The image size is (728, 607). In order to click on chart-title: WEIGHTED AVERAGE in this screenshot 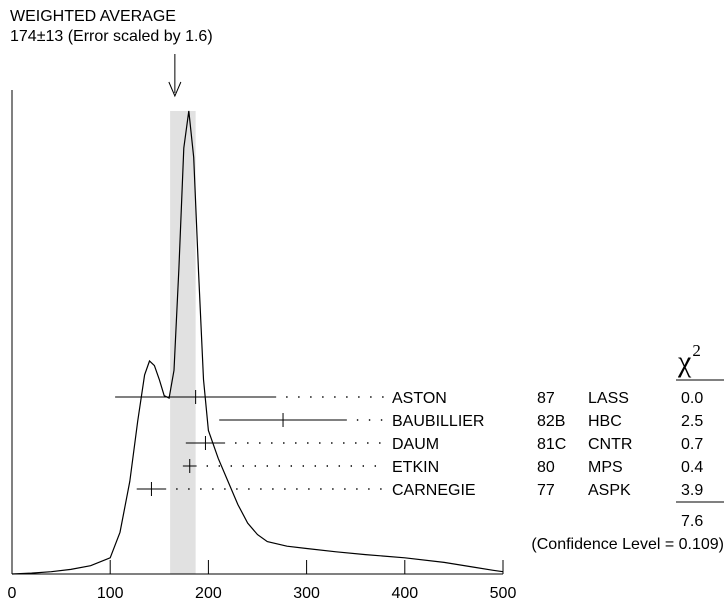, I will do `click(93, 16)`.